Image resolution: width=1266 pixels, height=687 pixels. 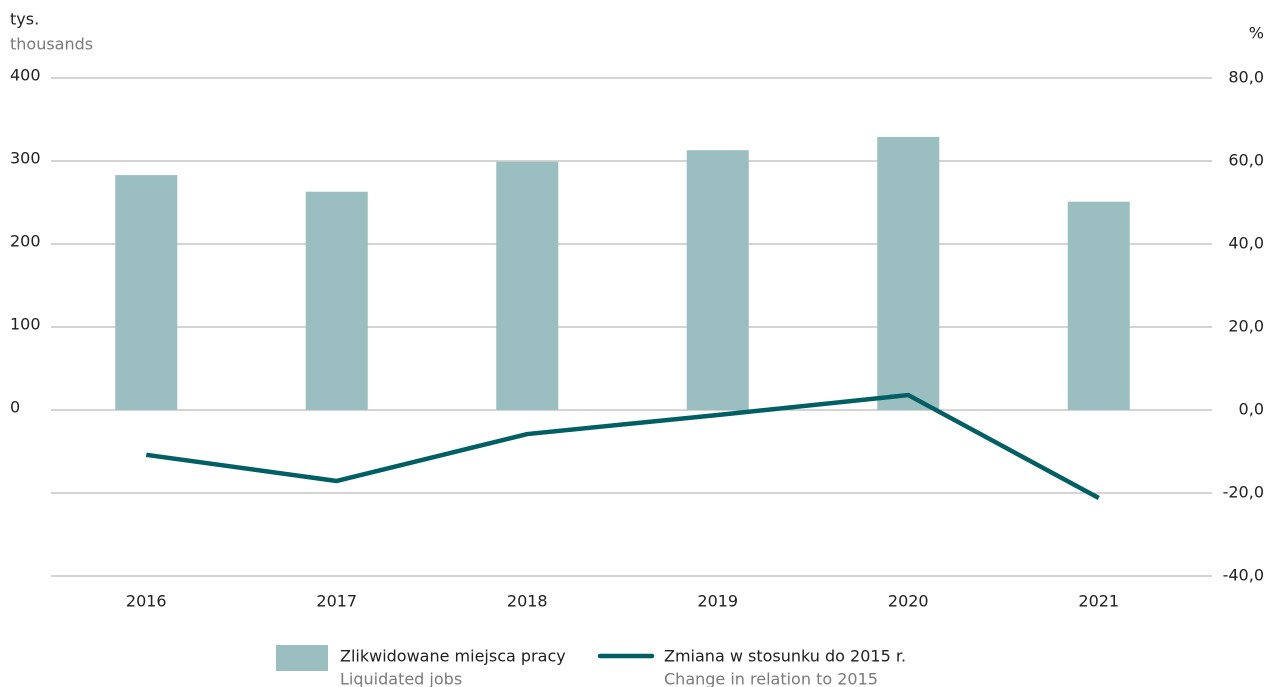 What do you see at coordinates (25, 324) in the screenshot?
I see `y-tick-label: 100` at bounding box center [25, 324].